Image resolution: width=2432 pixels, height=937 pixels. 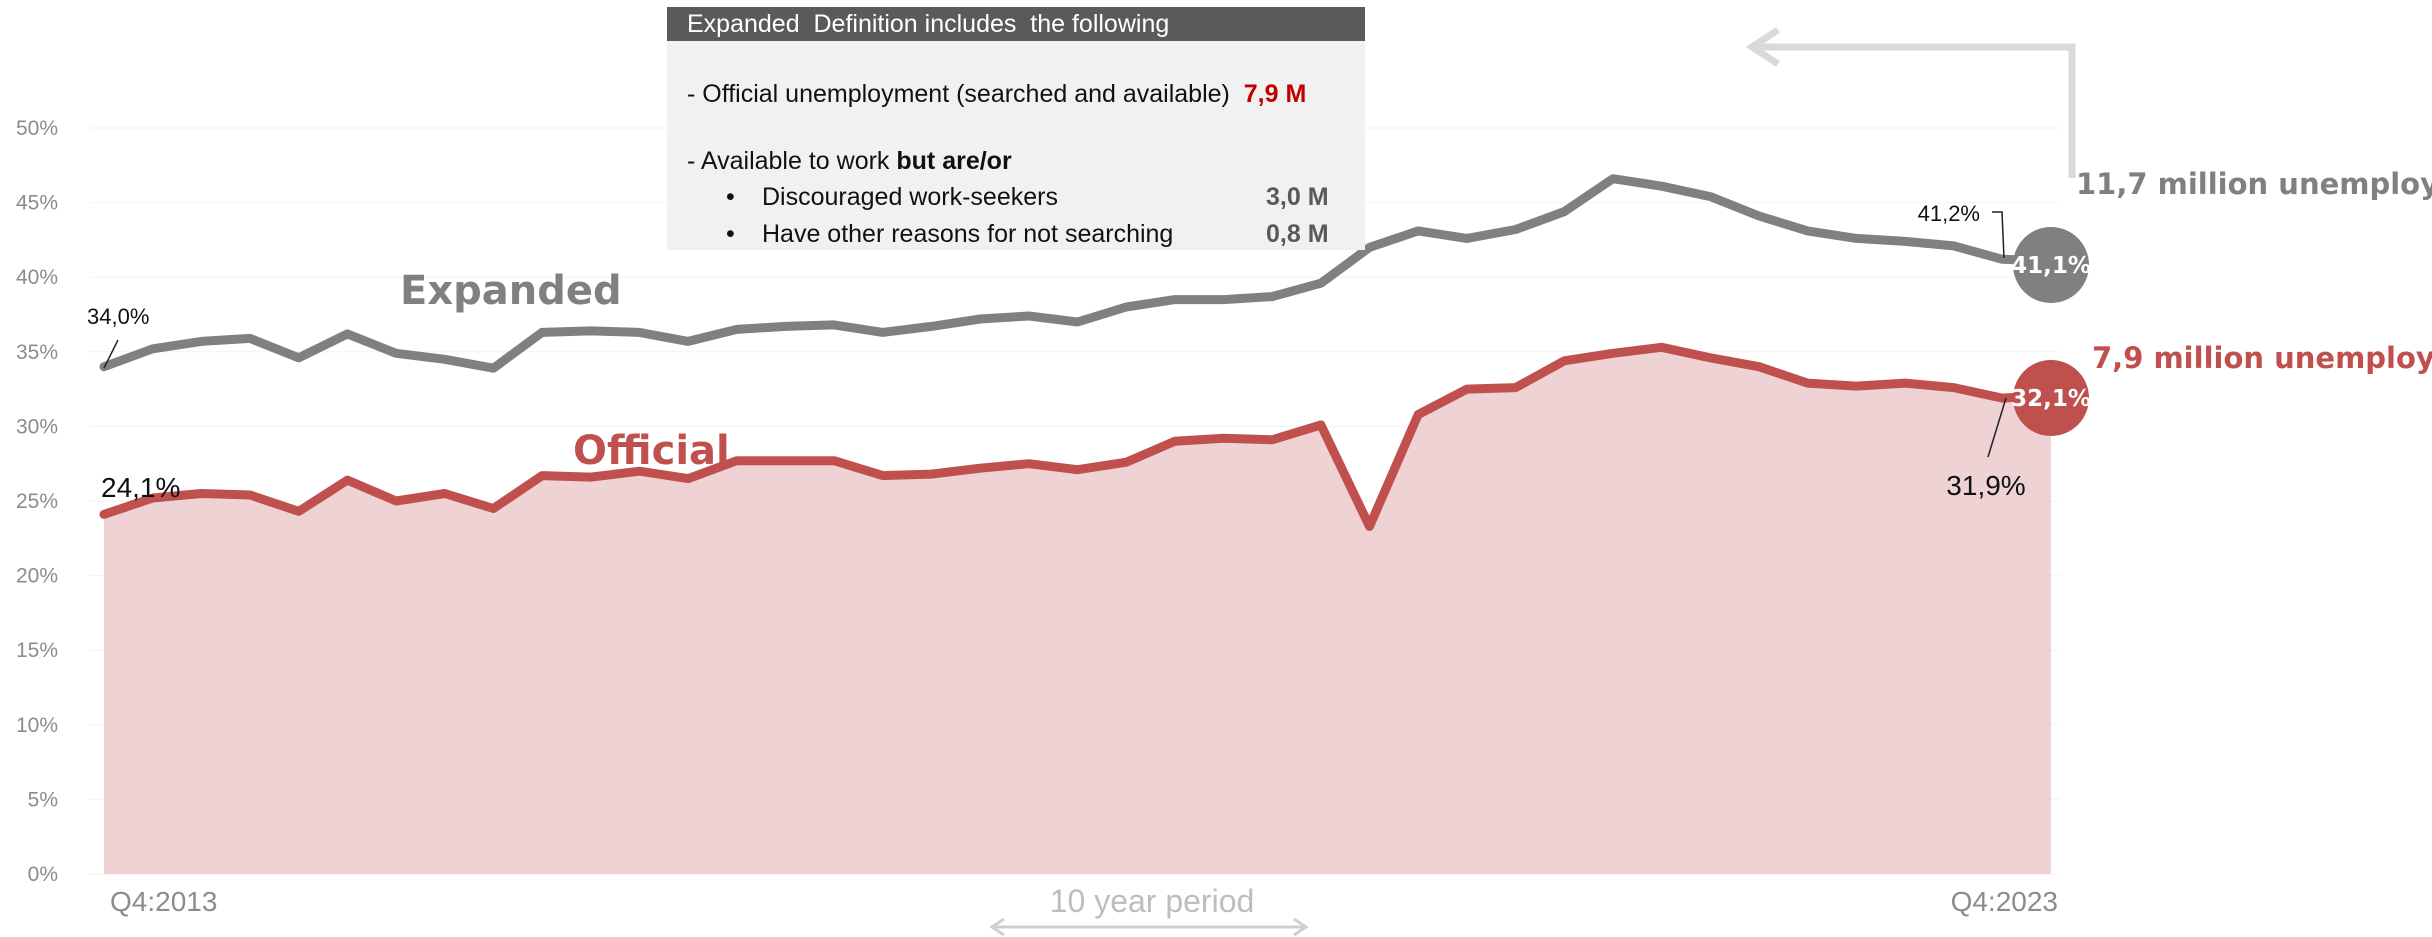 I want to click on official-callout-leader, so click(x=1997, y=427).